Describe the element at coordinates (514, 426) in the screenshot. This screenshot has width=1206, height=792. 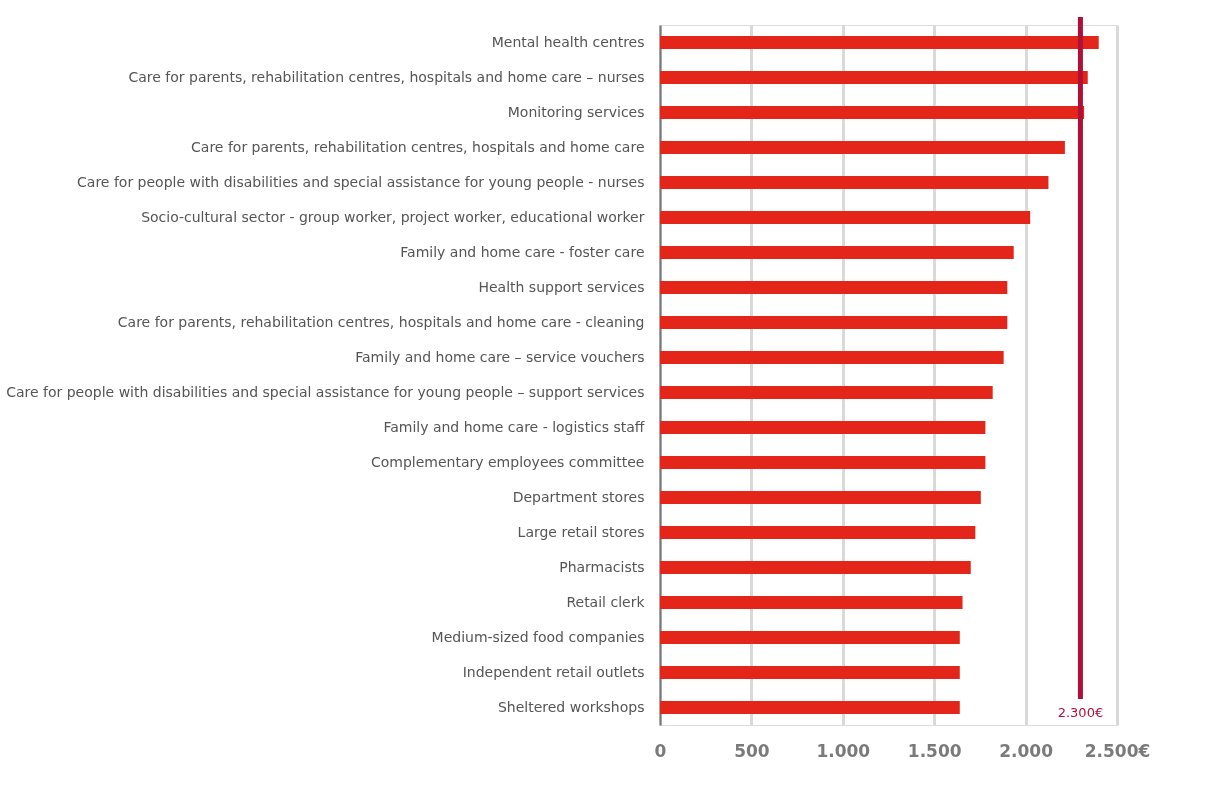
I see `y-tick-label: Family and home care - logistics staff` at that location.